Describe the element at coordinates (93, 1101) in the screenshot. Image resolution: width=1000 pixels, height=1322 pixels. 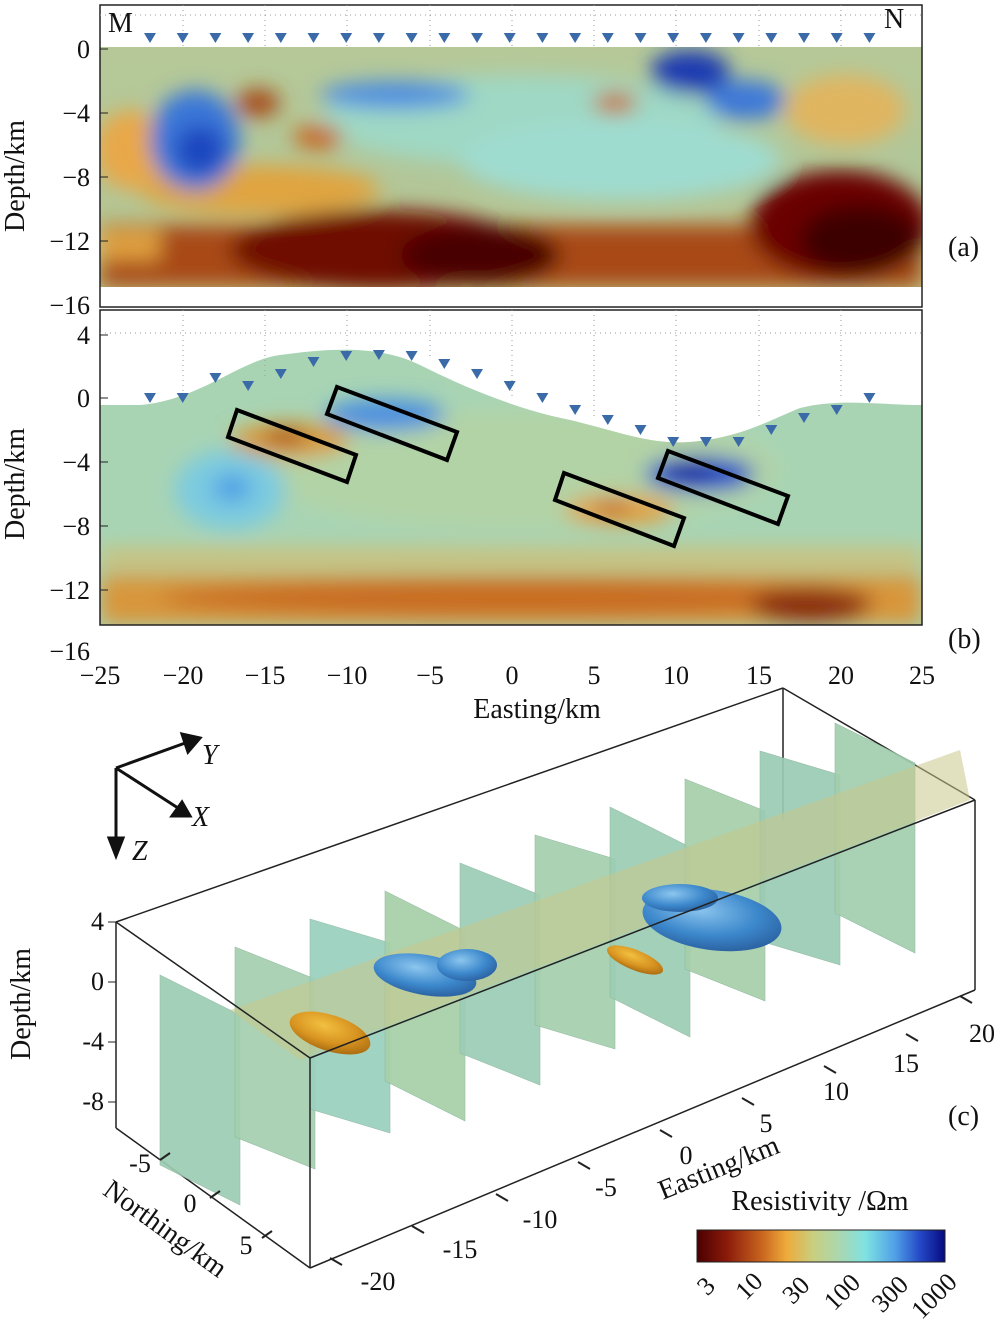
I see `depth-tick: -8` at that location.